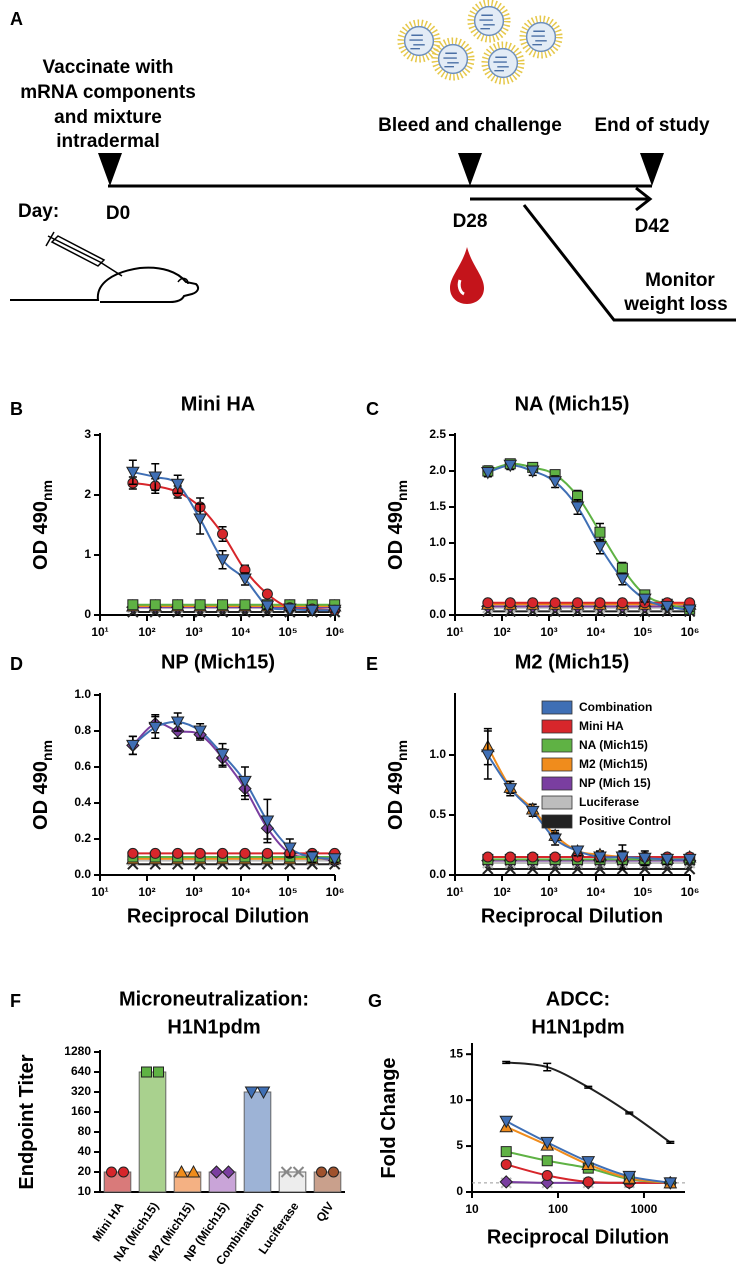  Describe the element at coordinates (85, 1151) in the screenshot. I see `y-tick-label: 40` at that location.